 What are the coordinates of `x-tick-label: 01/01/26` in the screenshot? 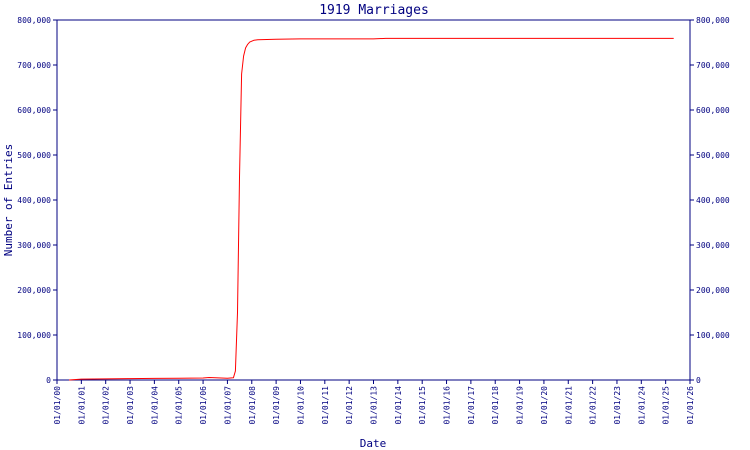 It's located at (690, 405).